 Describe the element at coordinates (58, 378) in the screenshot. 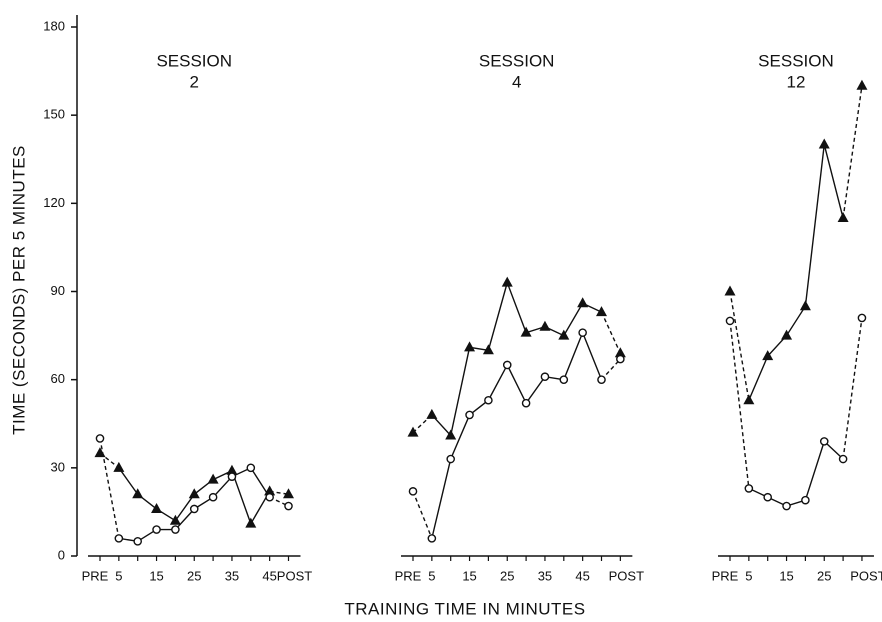

I see `y-tick-label: 60` at that location.